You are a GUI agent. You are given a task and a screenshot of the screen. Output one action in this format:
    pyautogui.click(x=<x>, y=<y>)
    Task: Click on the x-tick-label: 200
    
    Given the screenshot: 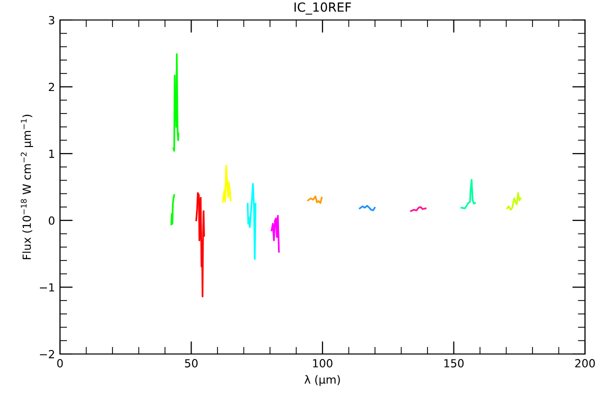 What is the action you would take?
    pyautogui.click(x=585, y=363)
    